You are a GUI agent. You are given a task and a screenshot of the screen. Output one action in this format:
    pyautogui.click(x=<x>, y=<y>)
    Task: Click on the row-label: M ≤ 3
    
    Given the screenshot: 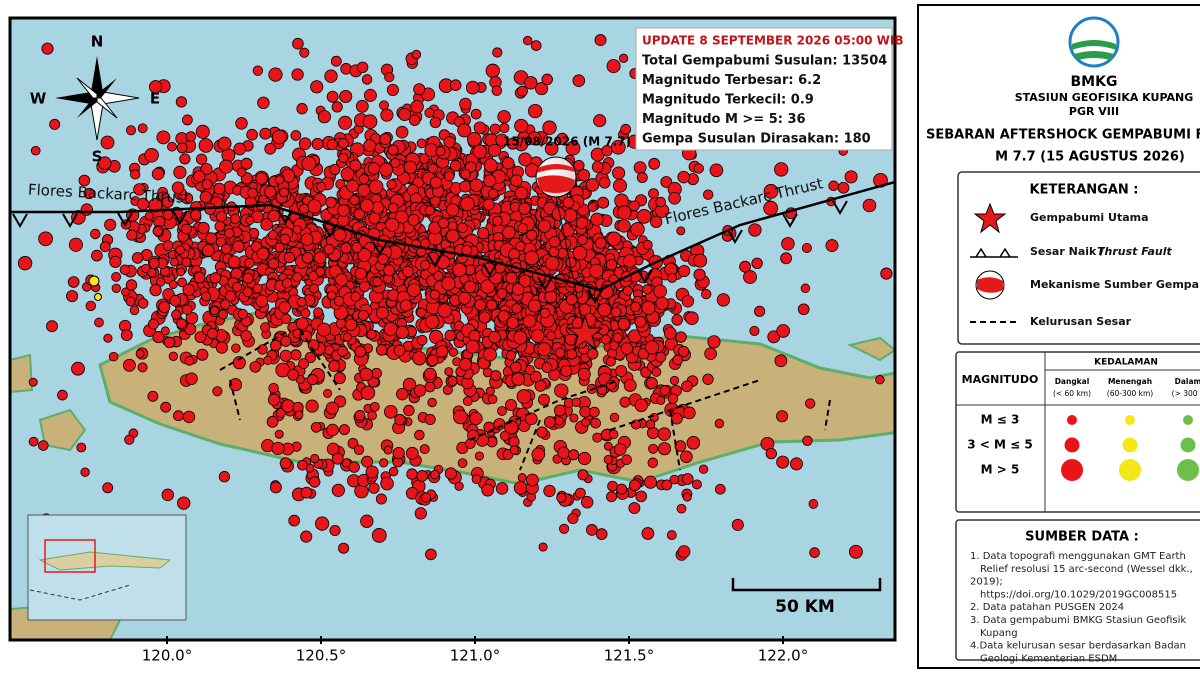 What is the action you would take?
    pyautogui.click(x=1000, y=420)
    